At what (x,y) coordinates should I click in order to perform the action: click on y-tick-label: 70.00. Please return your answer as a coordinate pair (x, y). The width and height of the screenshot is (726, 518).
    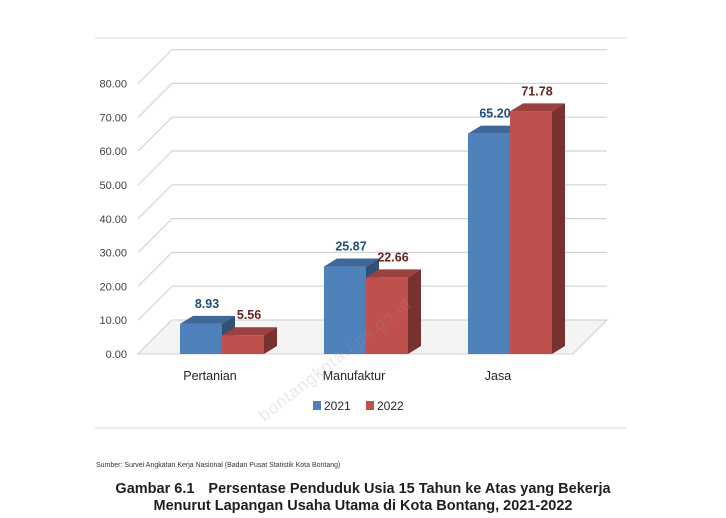
    Looking at the image, I should click on (113, 118).